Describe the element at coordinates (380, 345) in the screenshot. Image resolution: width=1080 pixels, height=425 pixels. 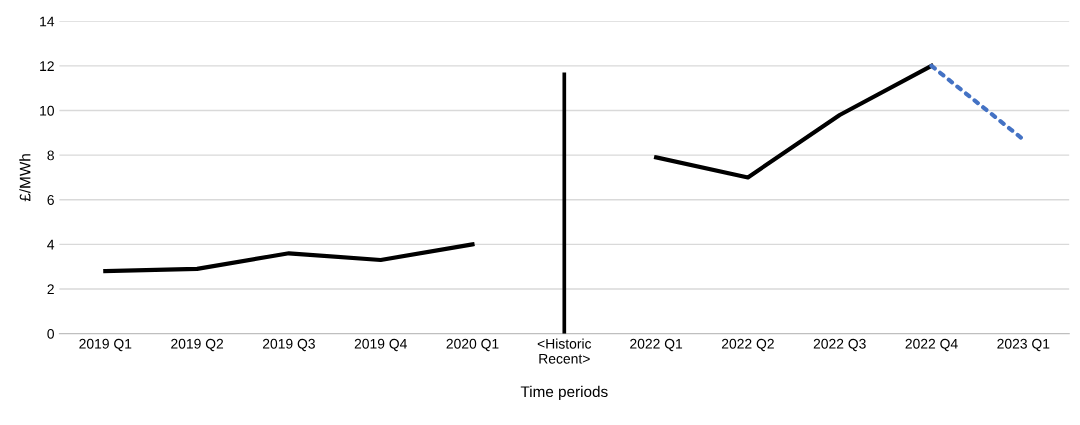
I see `x-tick-label: 2019 Q4` at that location.